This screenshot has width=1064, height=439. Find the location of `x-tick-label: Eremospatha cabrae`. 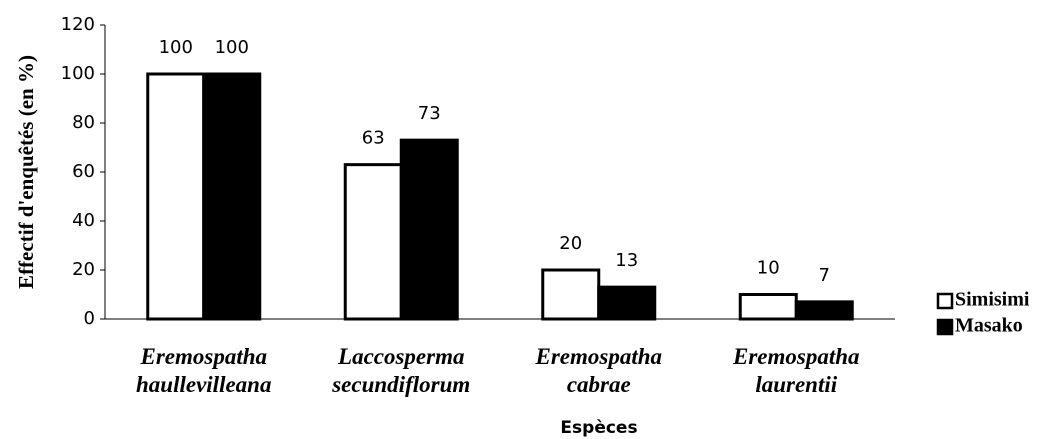

x-tick-label: Eremospatha cabrae is located at coordinates (599, 370).